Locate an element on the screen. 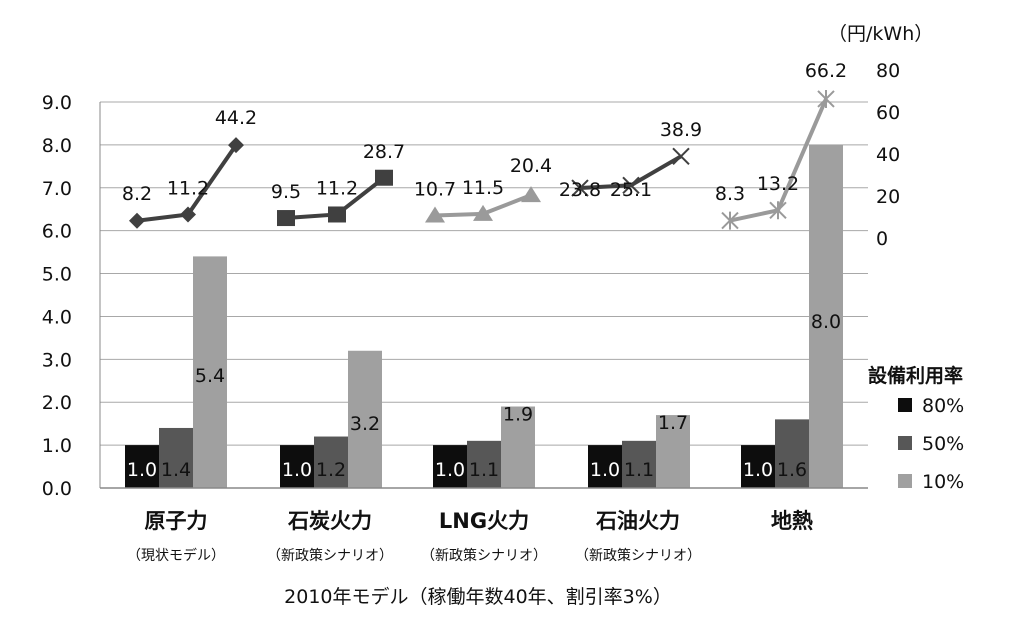 The width and height of the screenshot is (1024, 637). legend-label: 50% is located at coordinates (943, 444).